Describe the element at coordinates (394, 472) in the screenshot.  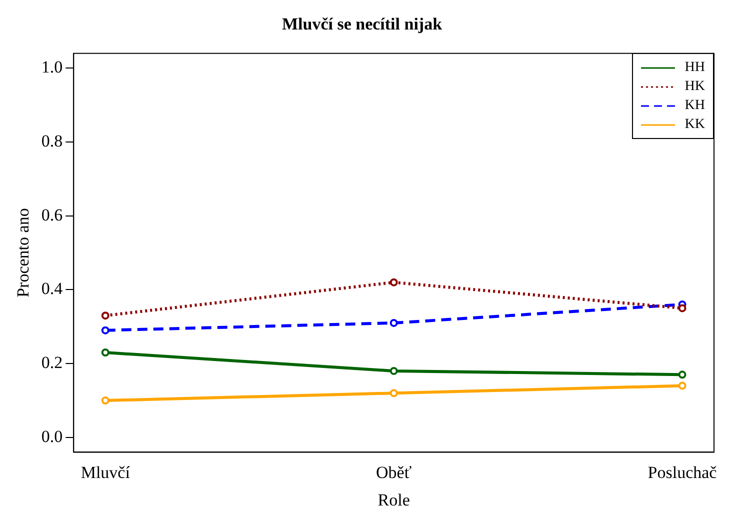
I see `x-tick-label: Oběť` at that location.